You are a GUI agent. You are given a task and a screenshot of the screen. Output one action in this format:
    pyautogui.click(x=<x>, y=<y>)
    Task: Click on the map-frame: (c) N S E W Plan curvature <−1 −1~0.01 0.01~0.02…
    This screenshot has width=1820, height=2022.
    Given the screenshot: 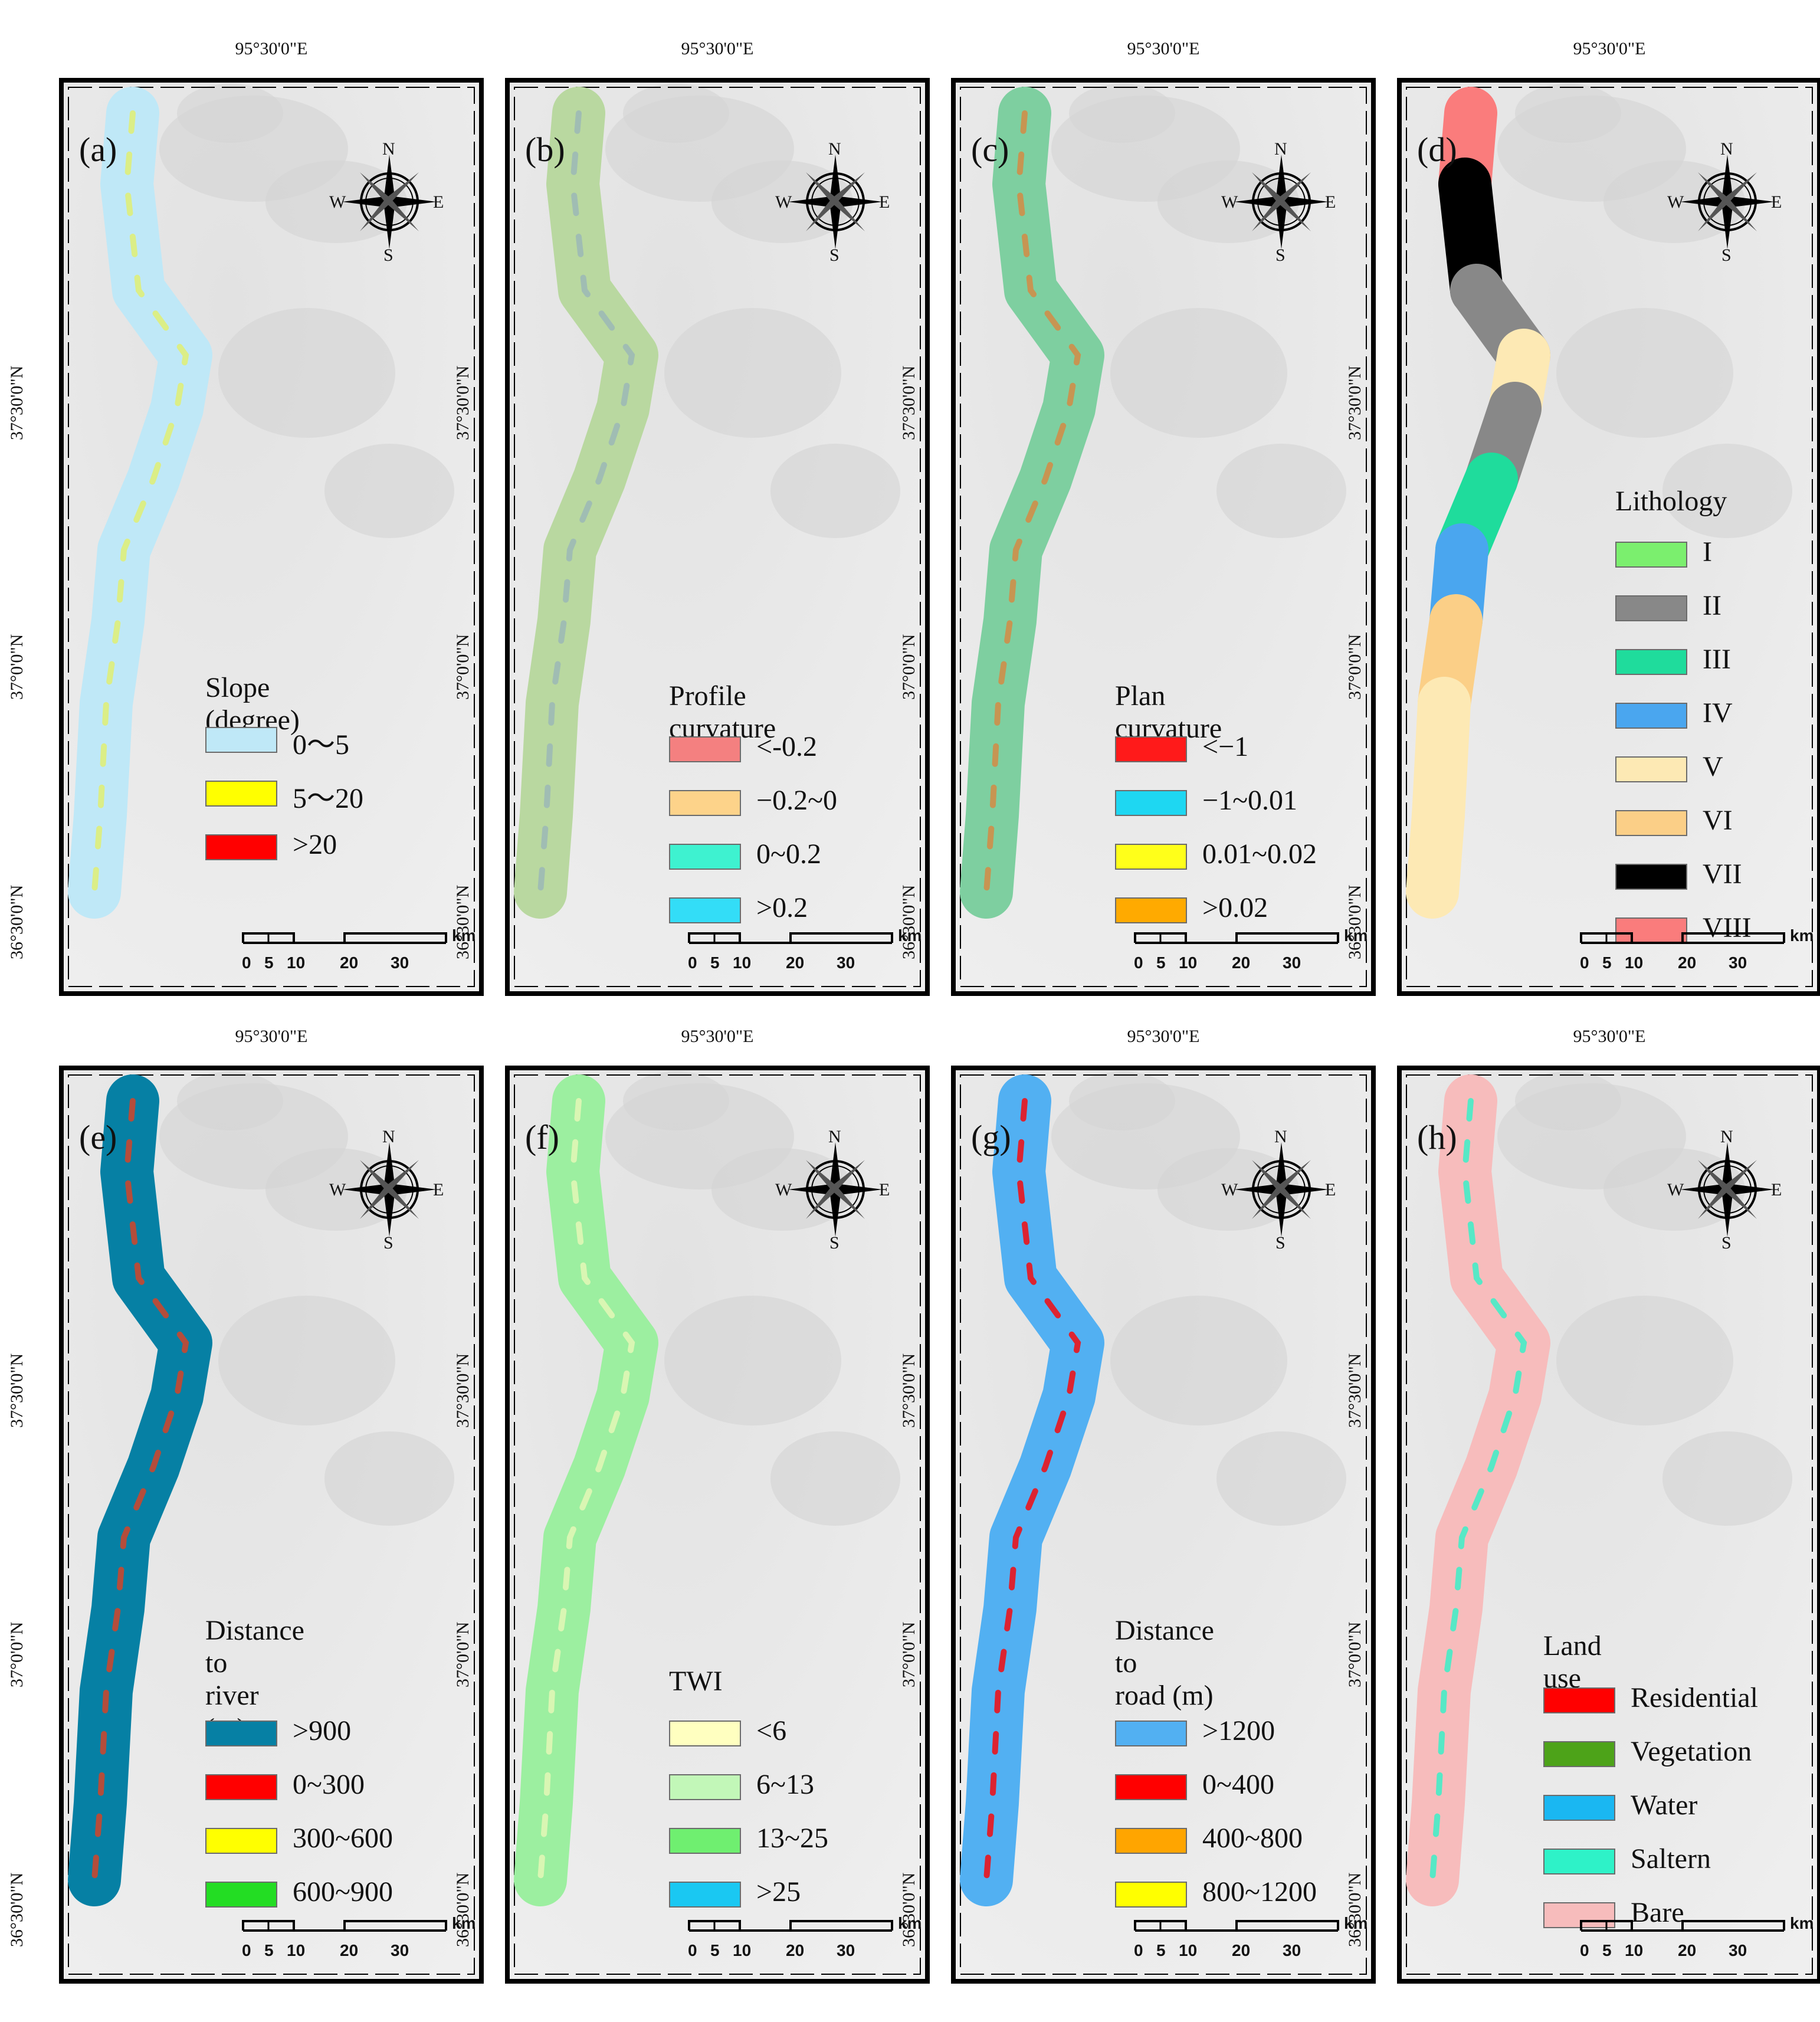 What is the action you would take?
    pyautogui.click(x=1163, y=537)
    